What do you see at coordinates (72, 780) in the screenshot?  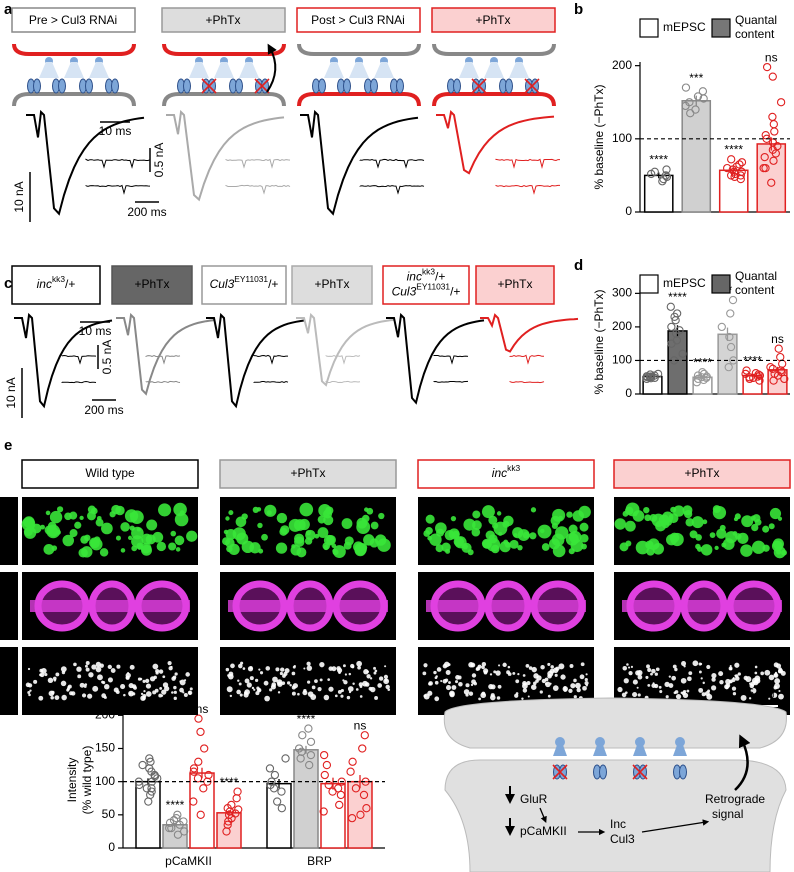 I see `y-axis-label: Intensity` at bounding box center [72, 780].